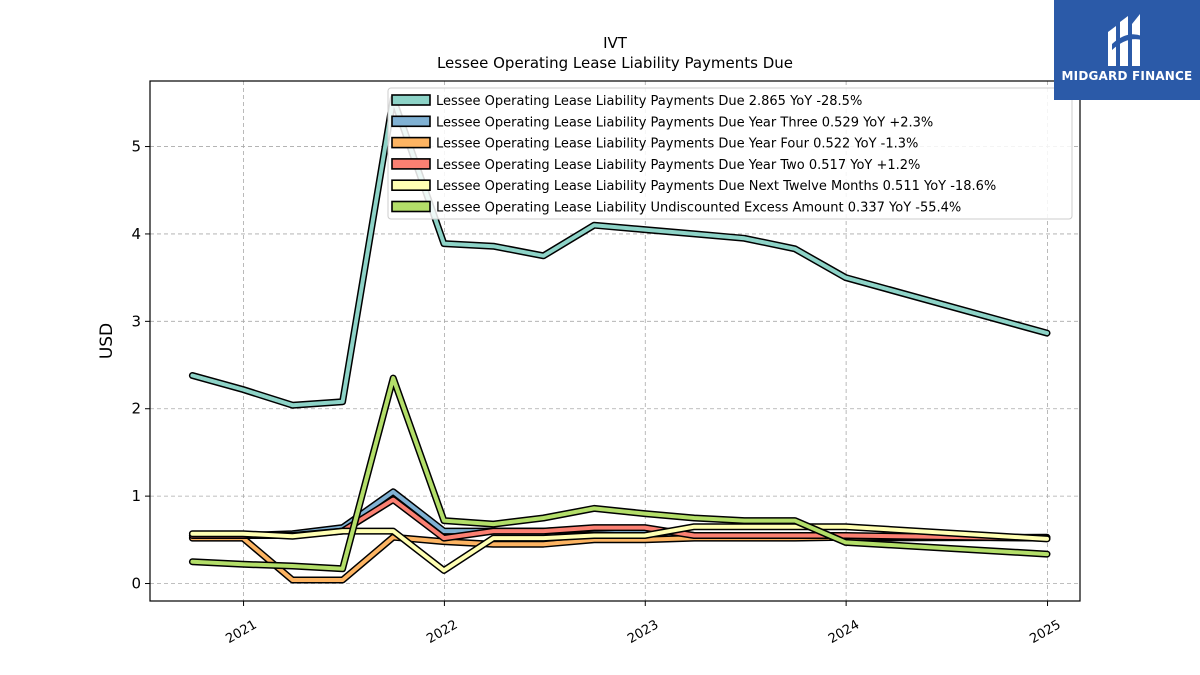 The width and height of the screenshot is (1200, 675). What do you see at coordinates (107, 341) in the screenshot?
I see `y-axis-label: USD` at bounding box center [107, 341].